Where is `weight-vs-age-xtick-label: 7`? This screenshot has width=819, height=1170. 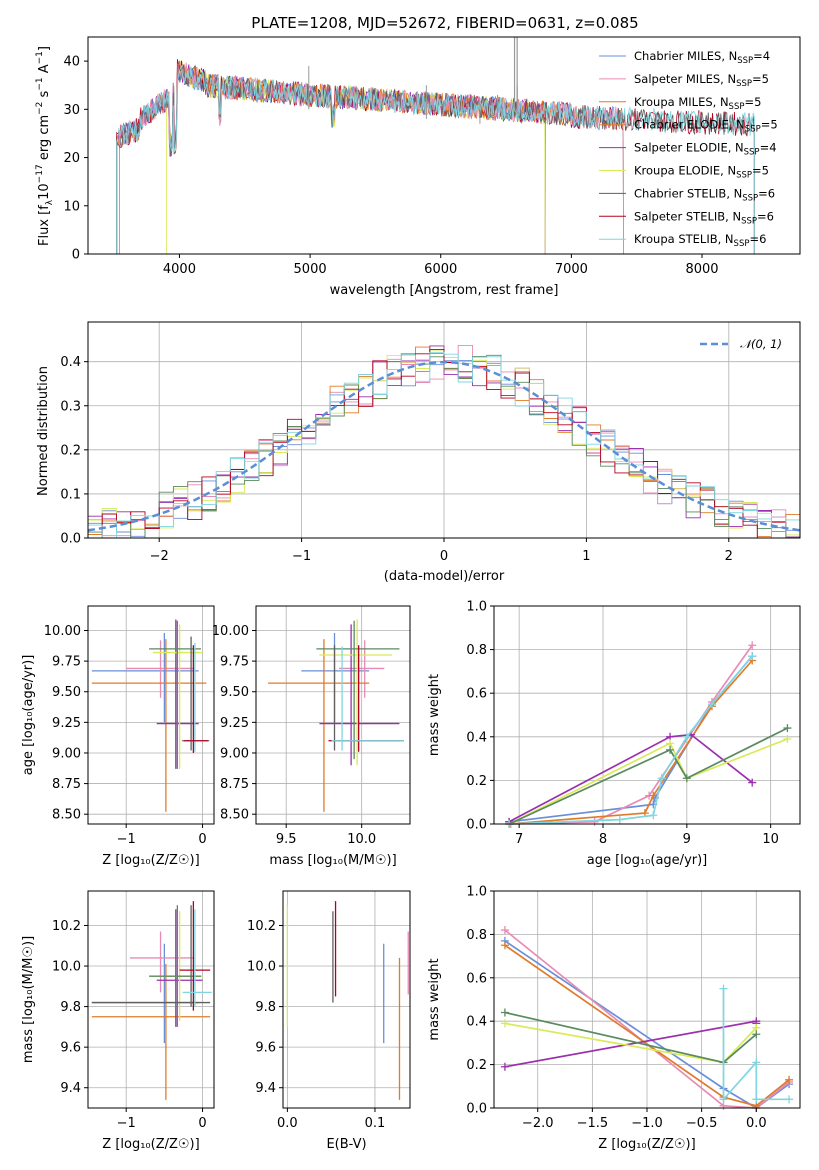
weight-vs-age-xtick-label: 7 is located at coordinates (519, 839).